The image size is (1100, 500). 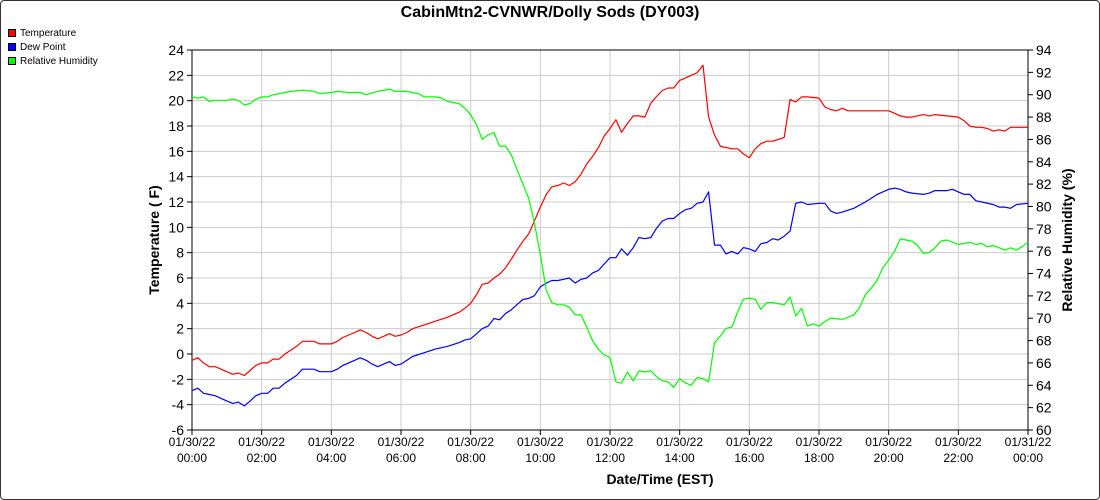 What do you see at coordinates (12, 33) in the screenshot?
I see `legend-swatch-temperature` at bounding box center [12, 33].